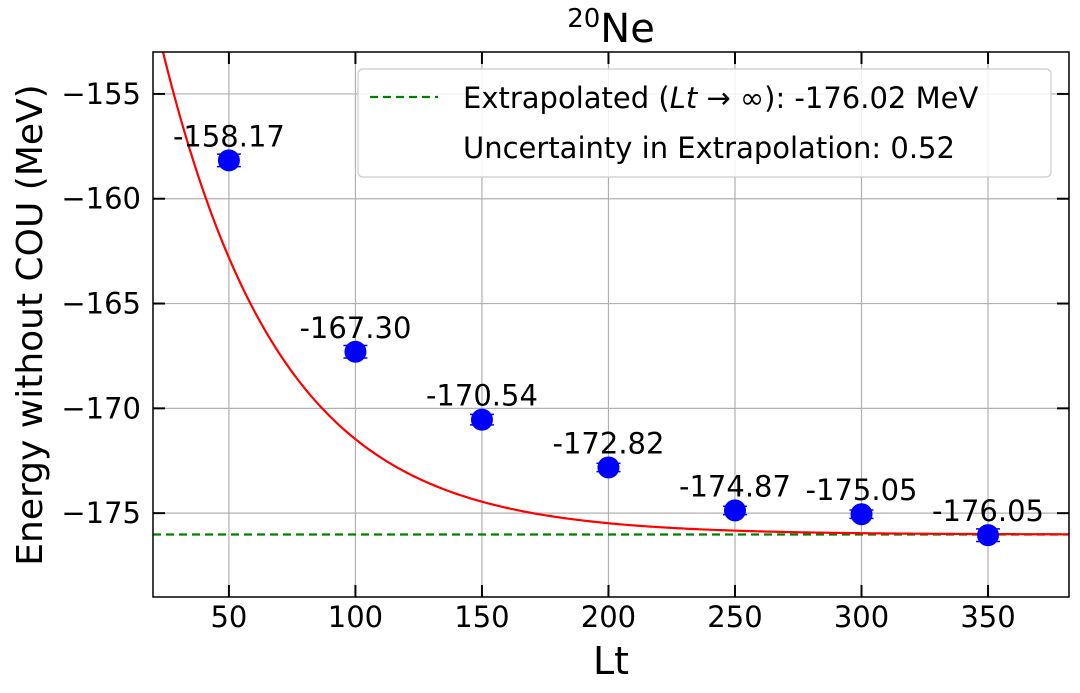 This screenshot has height=693, width=1080. What do you see at coordinates (229, 136) in the screenshot?
I see `point-value-label: -158.17` at bounding box center [229, 136].